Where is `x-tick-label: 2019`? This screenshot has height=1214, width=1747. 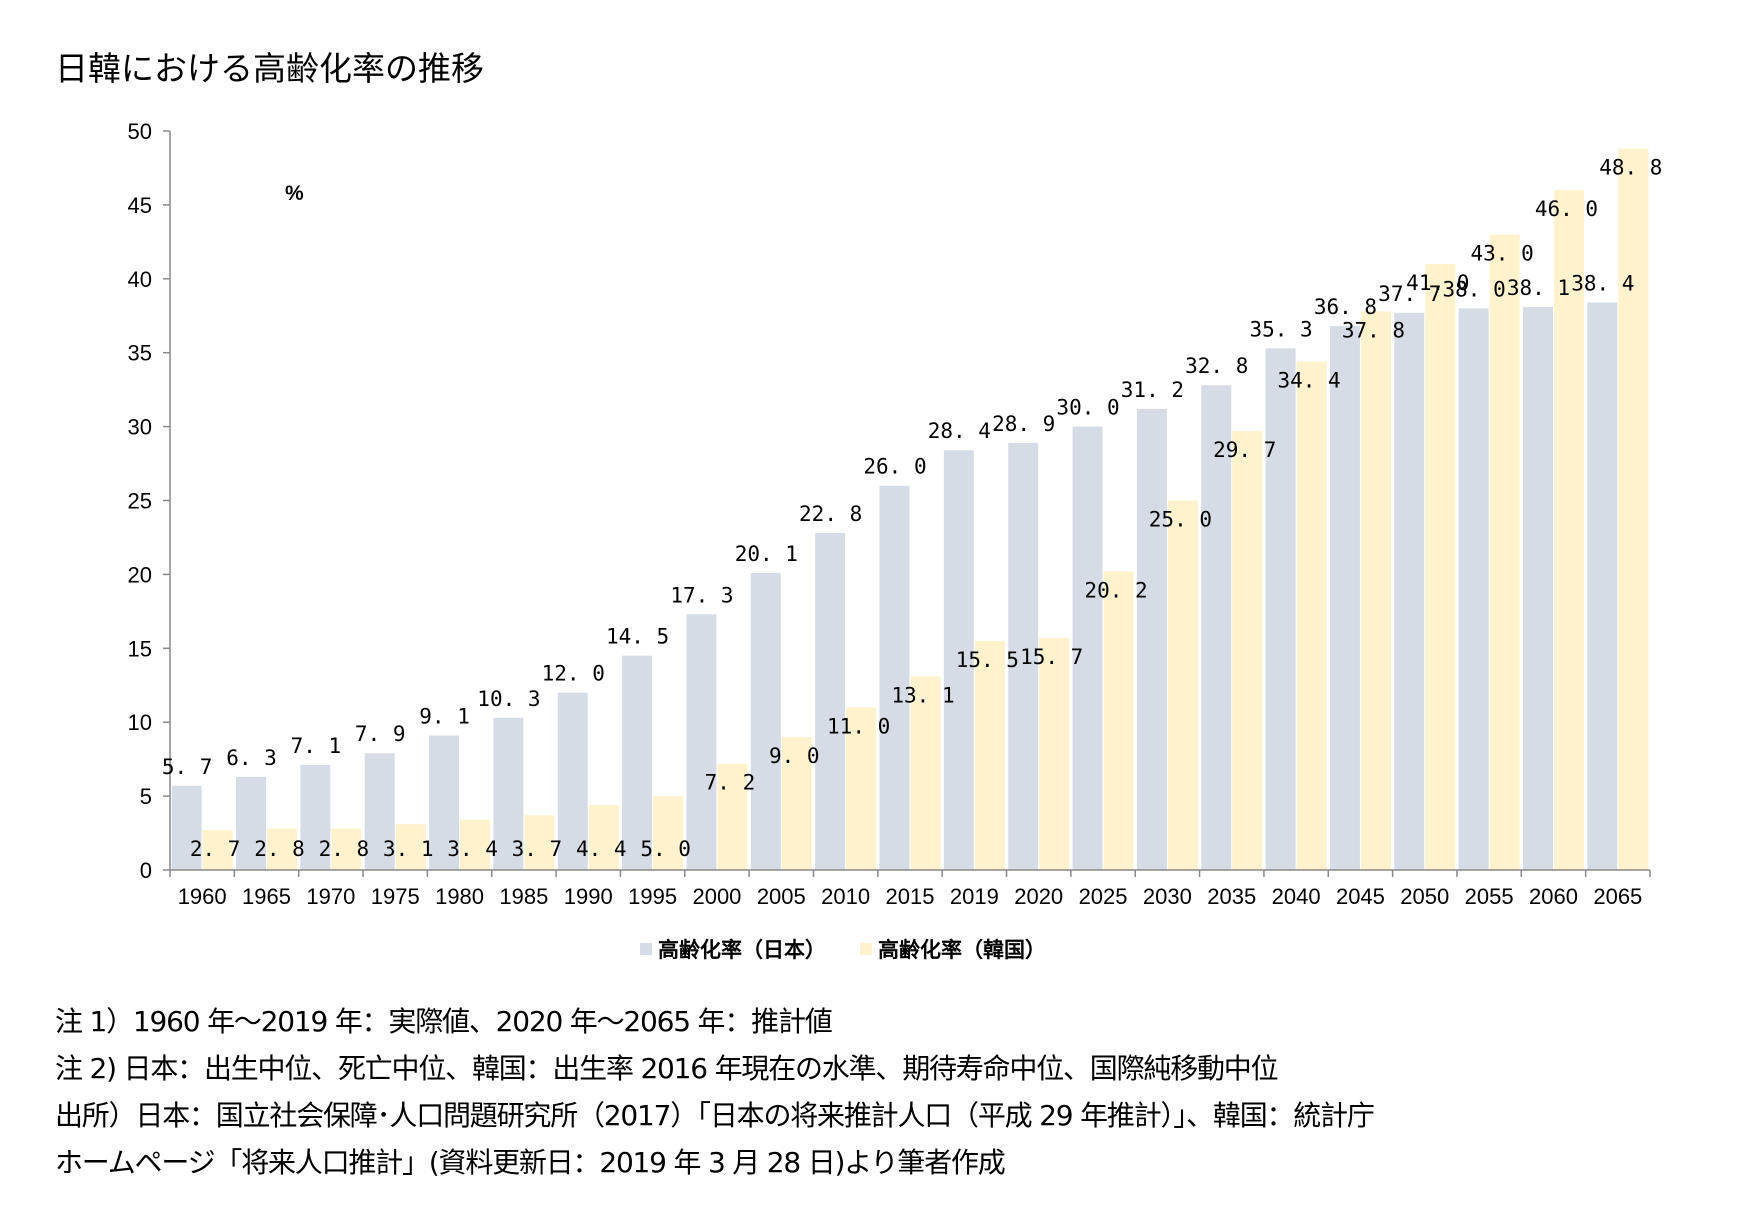
x-tick-label: 2019 is located at coordinates (974, 896).